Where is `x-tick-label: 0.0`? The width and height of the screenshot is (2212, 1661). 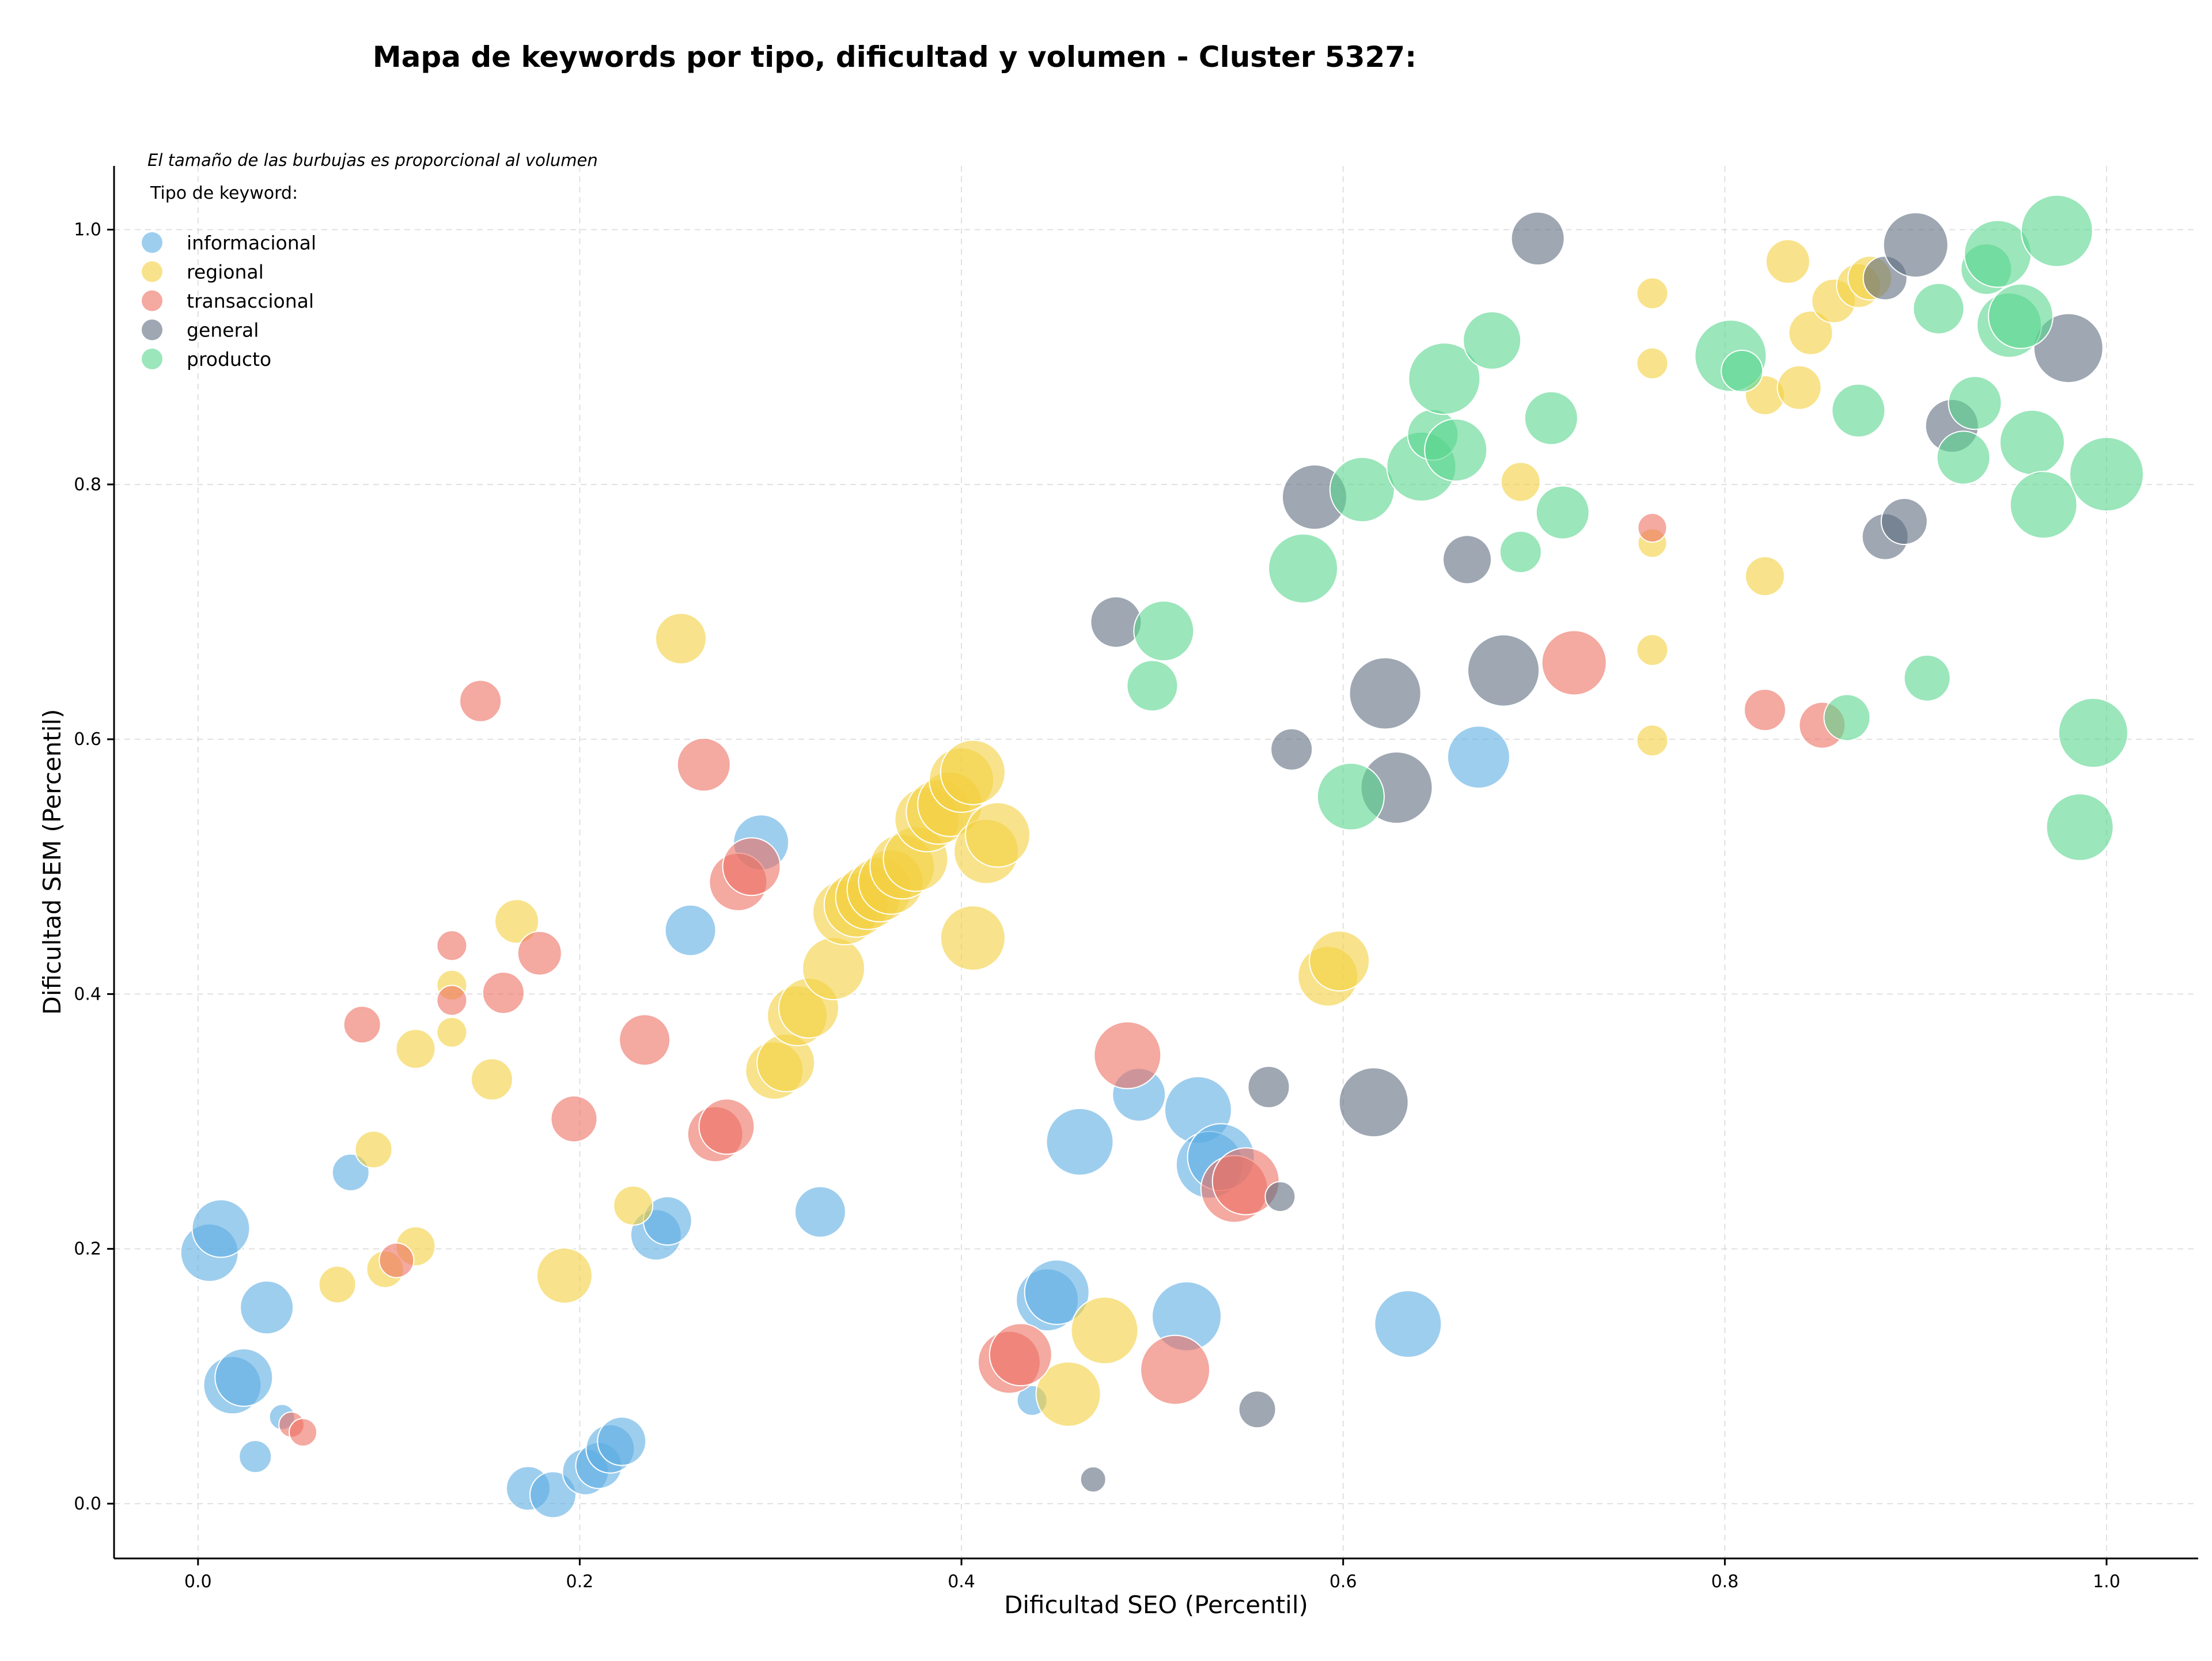 x-tick-label: 0.0 is located at coordinates (198, 1582).